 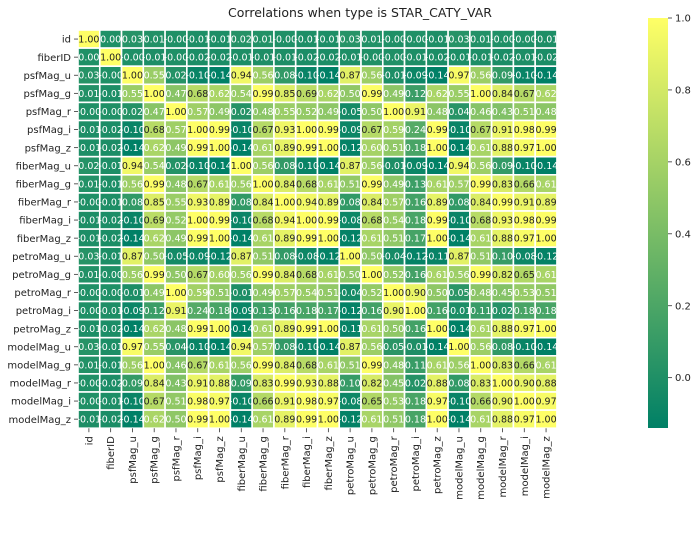 I want to click on row-label: psfMag_g, so click(x=47, y=94).